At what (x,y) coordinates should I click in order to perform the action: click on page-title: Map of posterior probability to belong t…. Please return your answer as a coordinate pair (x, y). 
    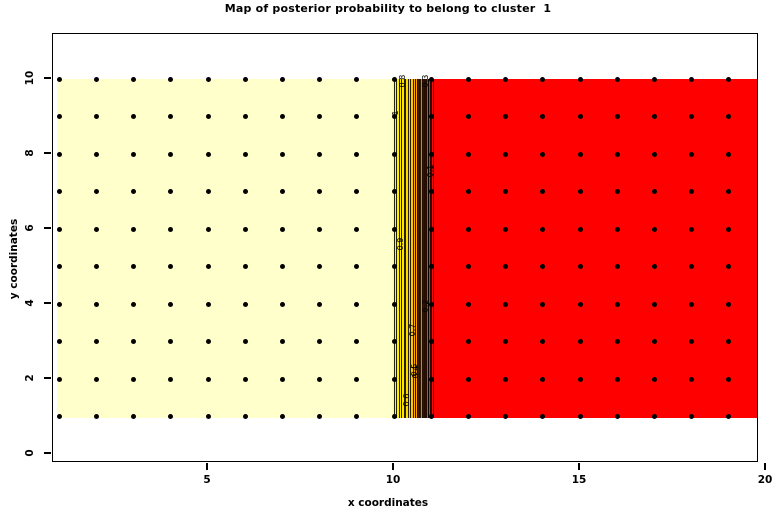
    Looking at the image, I should click on (388, 8).